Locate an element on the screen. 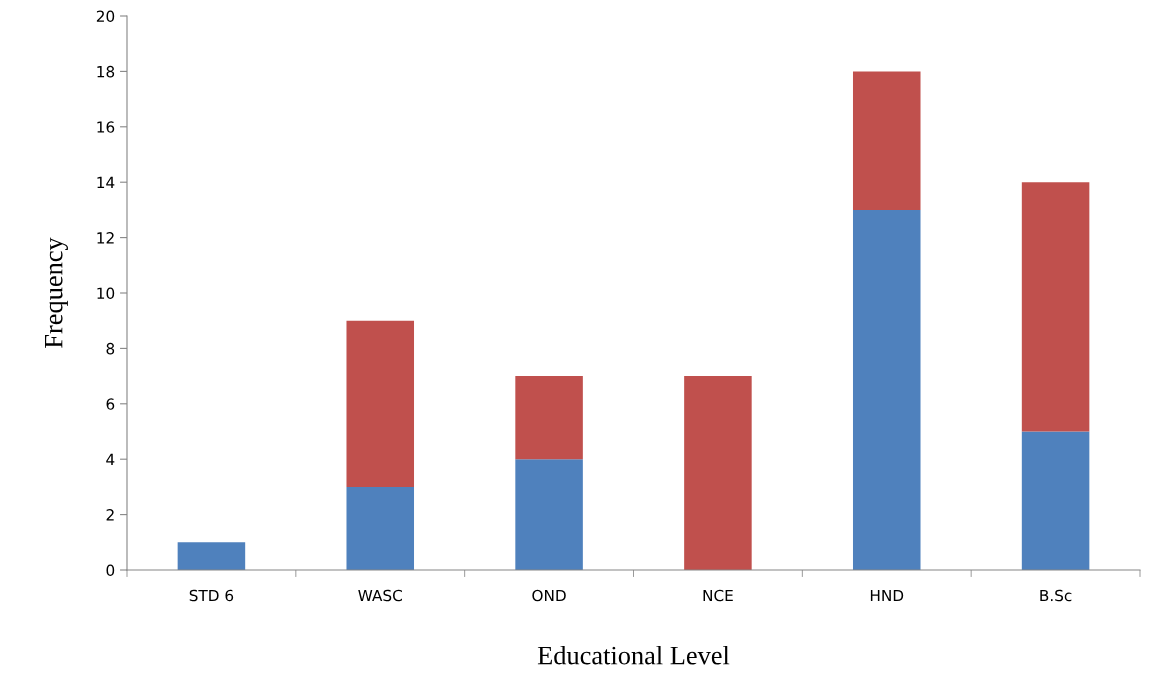  x-tick-label: STD 6 is located at coordinates (211, 595).